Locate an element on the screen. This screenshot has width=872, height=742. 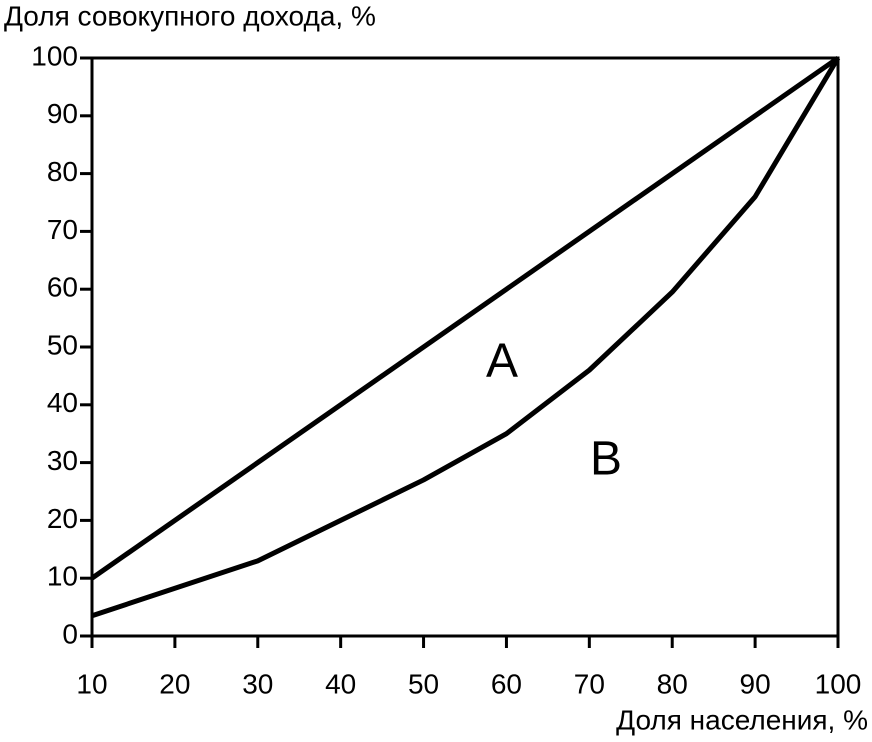
x-axis-label: Доля населения, % is located at coordinates (742, 719).